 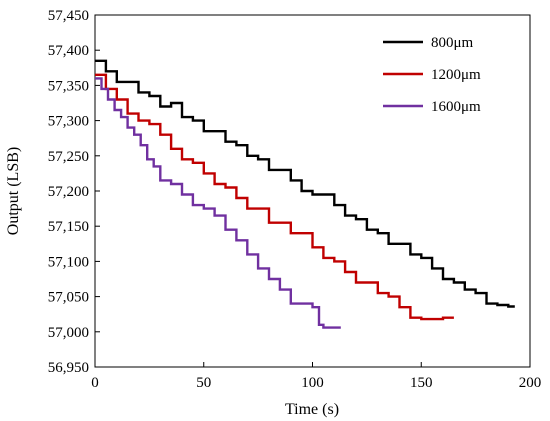 I want to click on legend: 800μm 1200μm 1600μm, so click(x=432, y=75).